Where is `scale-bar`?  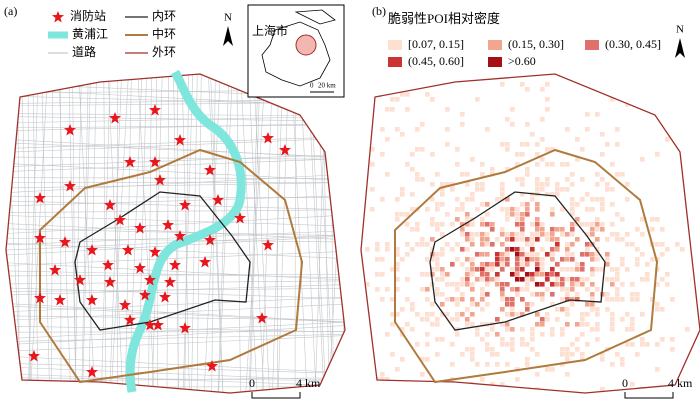 scale-bar is located at coordinates (276, 395).